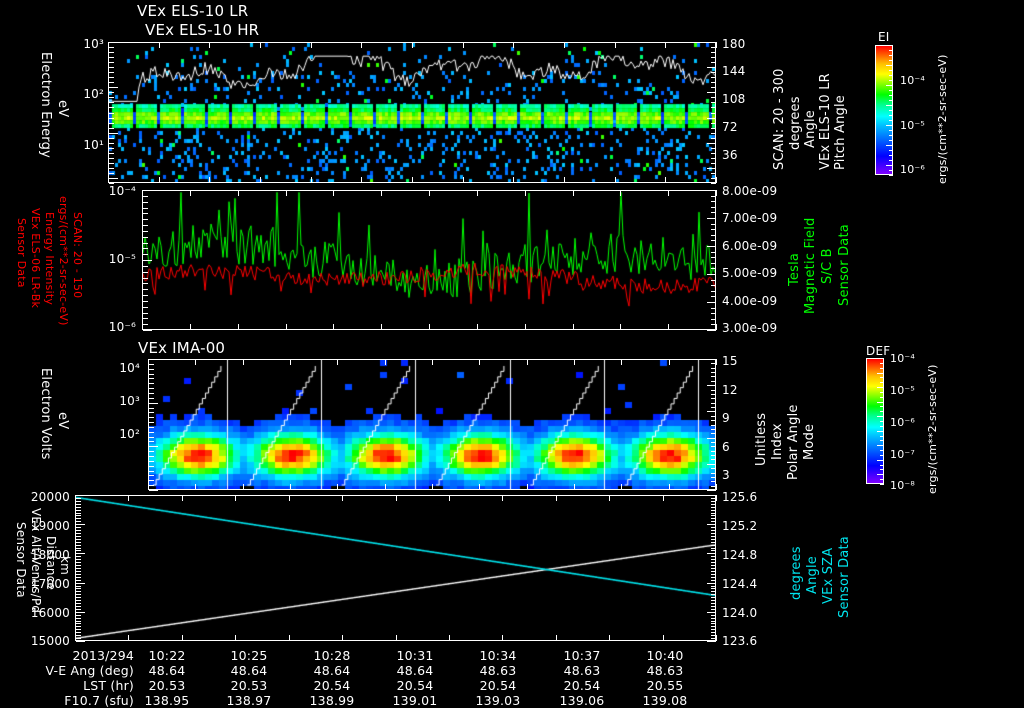 This screenshot has height=708, width=1024. What do you see at coordinates (62, 421) in the screenshot?
I see `panel3-left-axis-units: eV` at bounding box center [62, 421].